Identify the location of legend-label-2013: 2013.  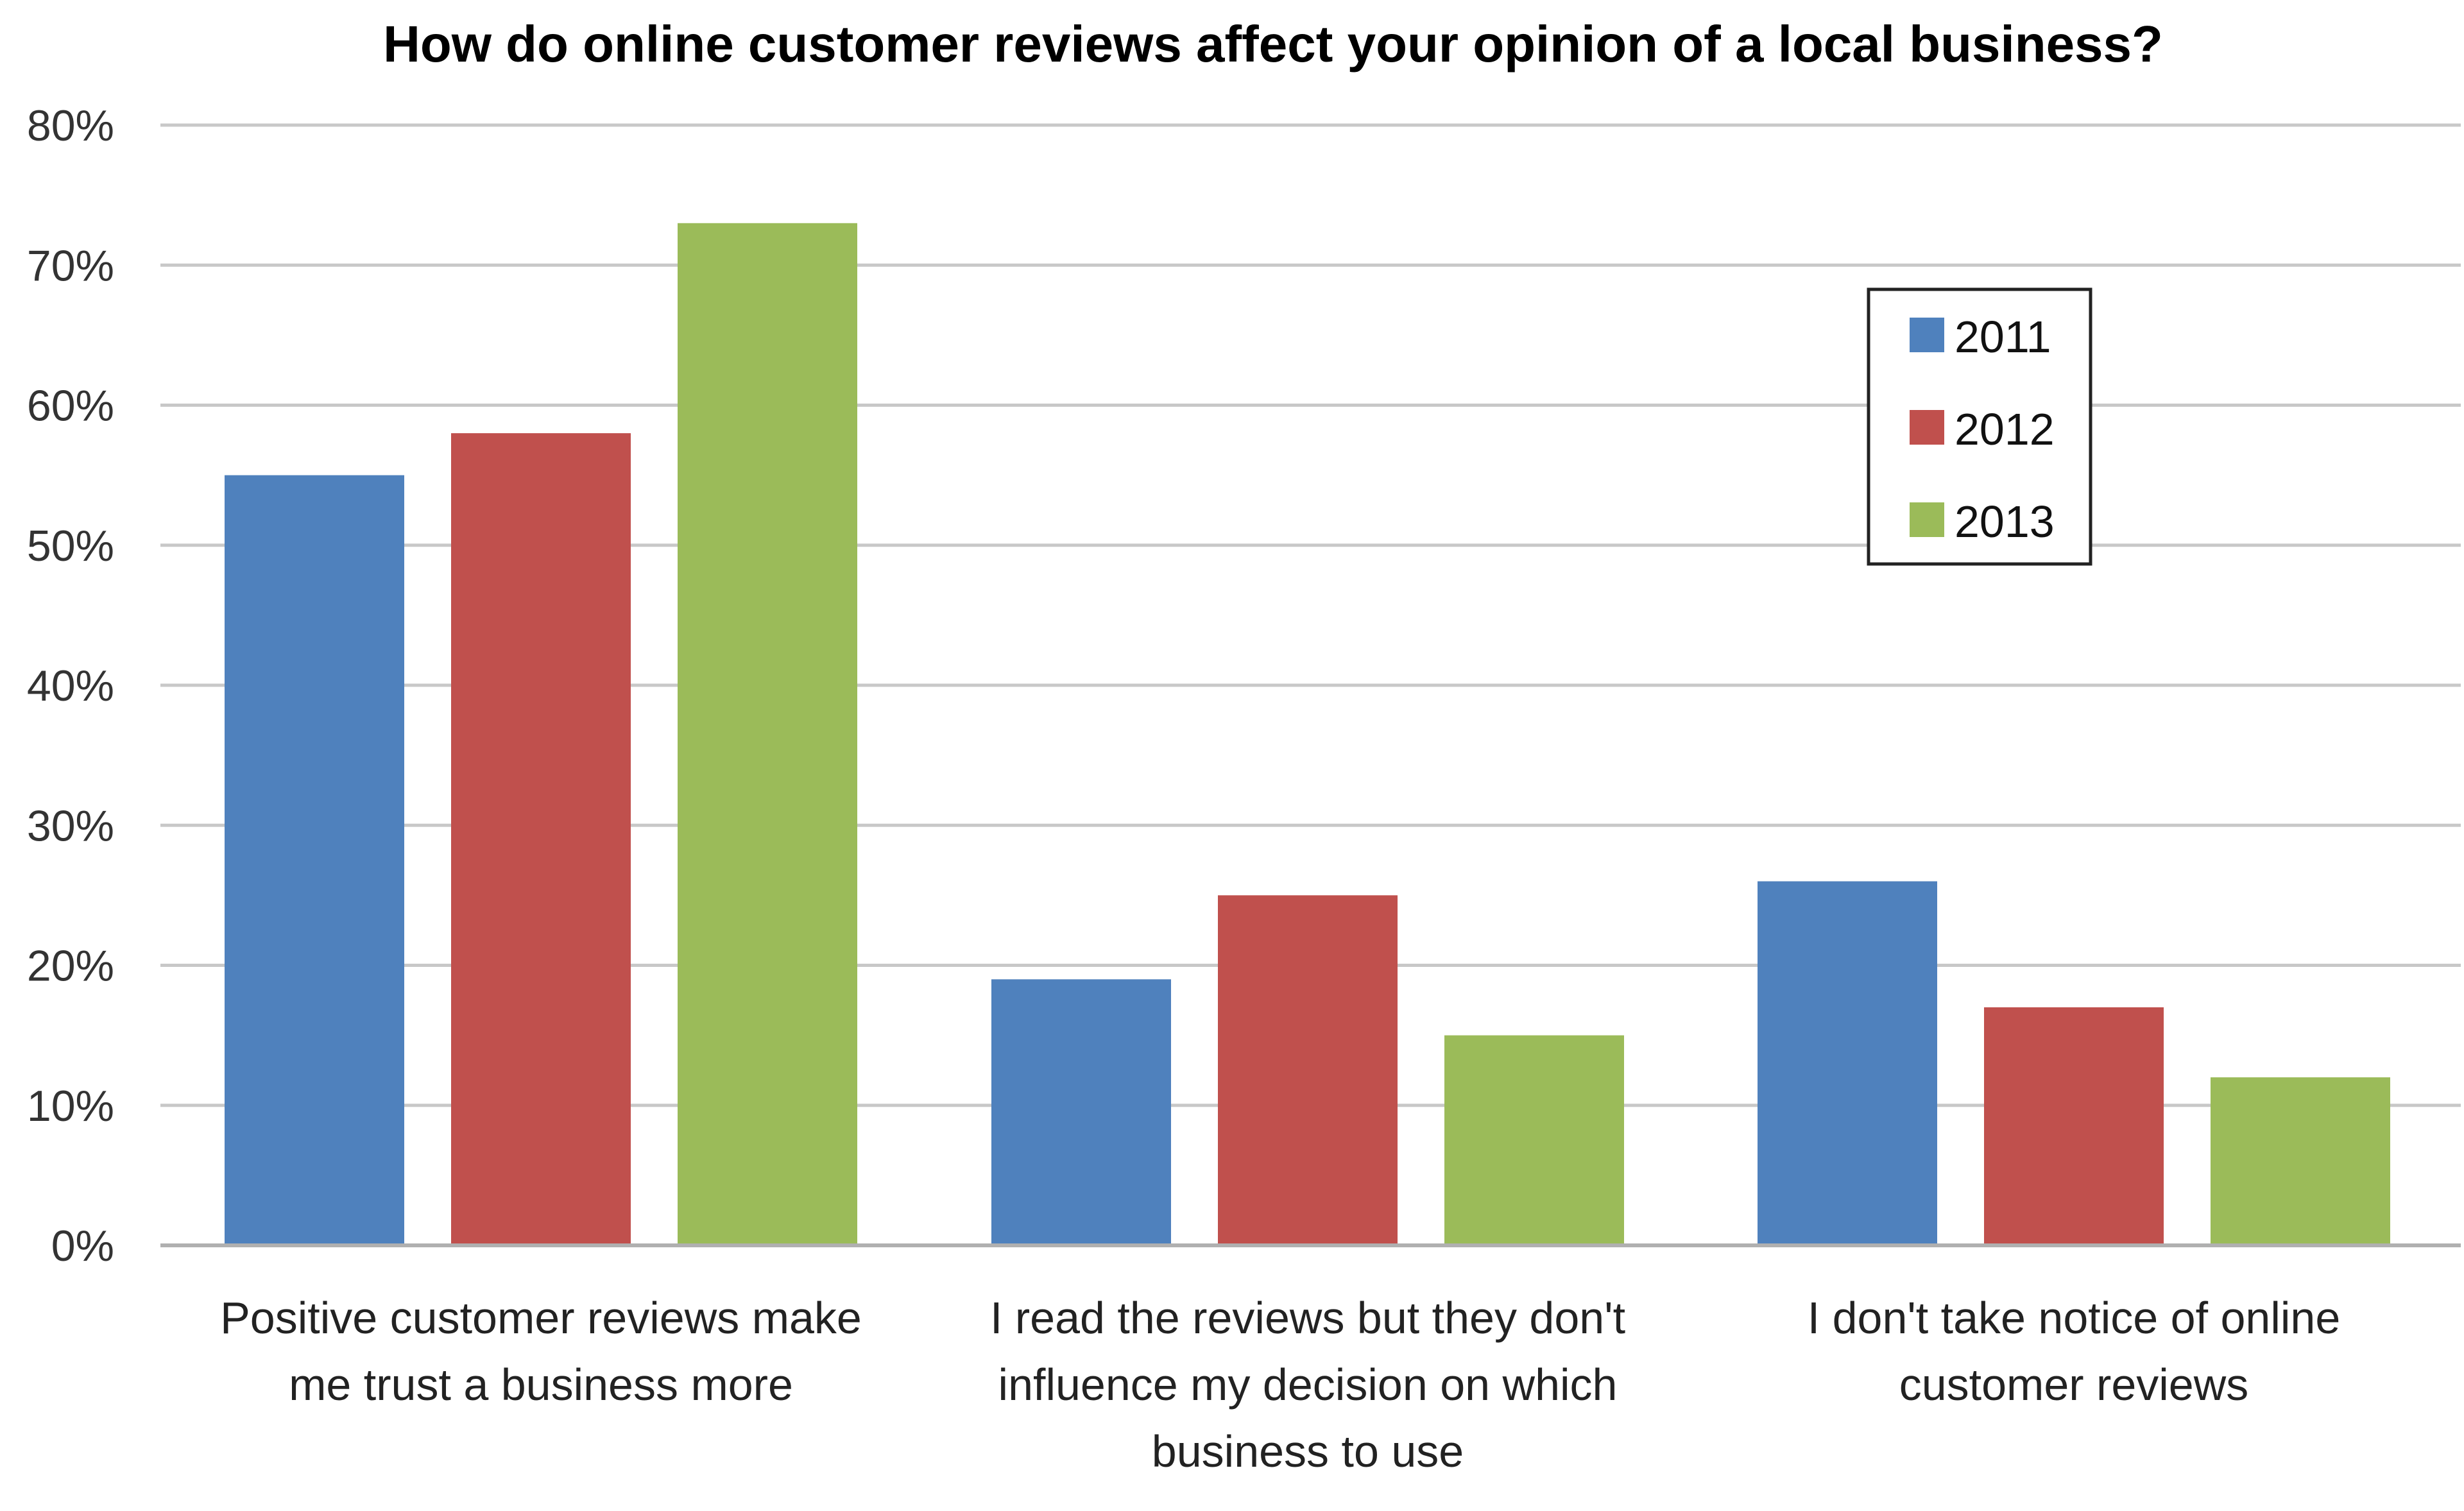
(2005, 522).